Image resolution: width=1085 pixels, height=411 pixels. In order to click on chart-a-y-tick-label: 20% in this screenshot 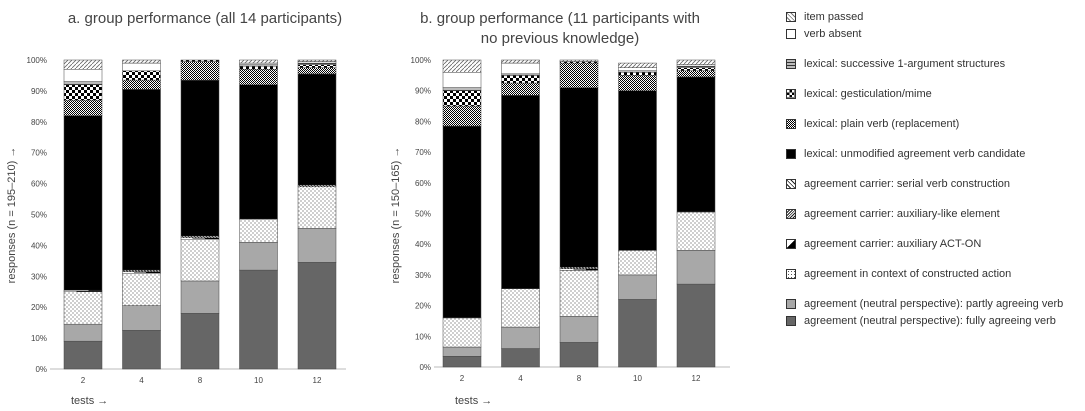, I will do `click(39, 307)`.